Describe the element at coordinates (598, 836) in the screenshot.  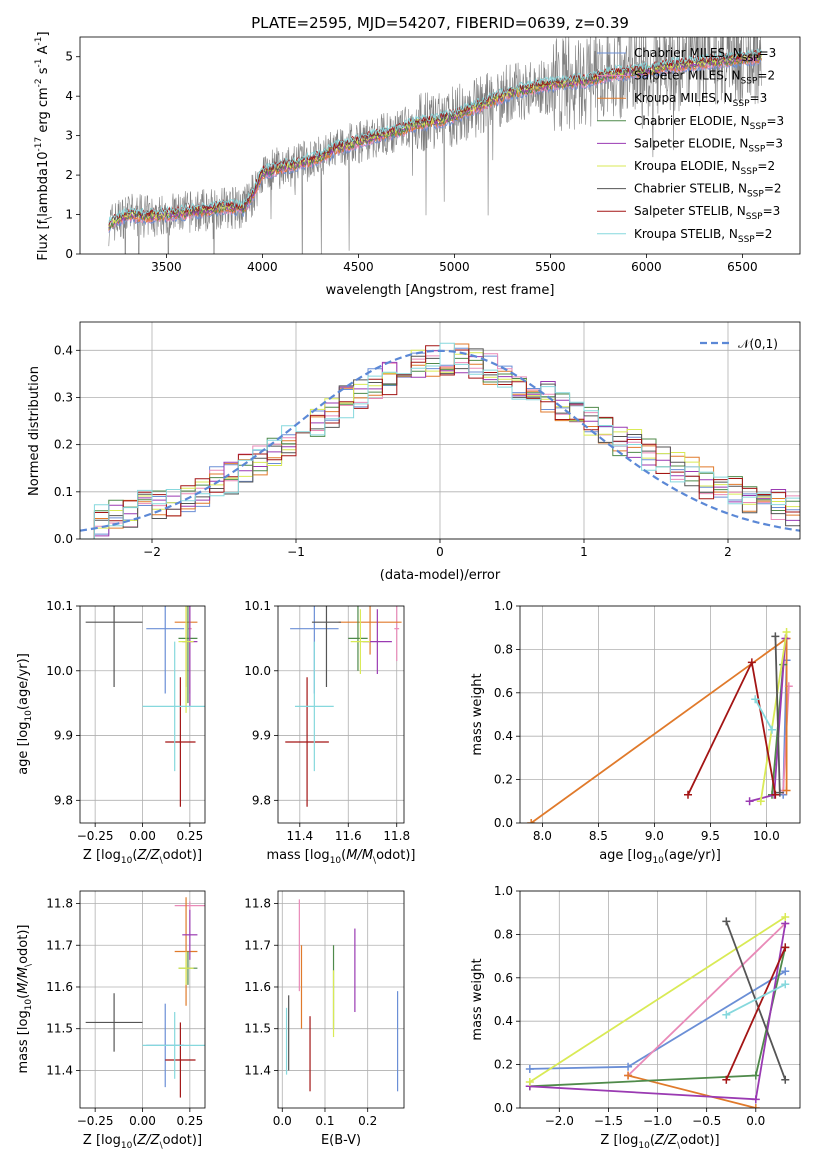
I see `ageweight-xtick-label: 8.5` at that location.